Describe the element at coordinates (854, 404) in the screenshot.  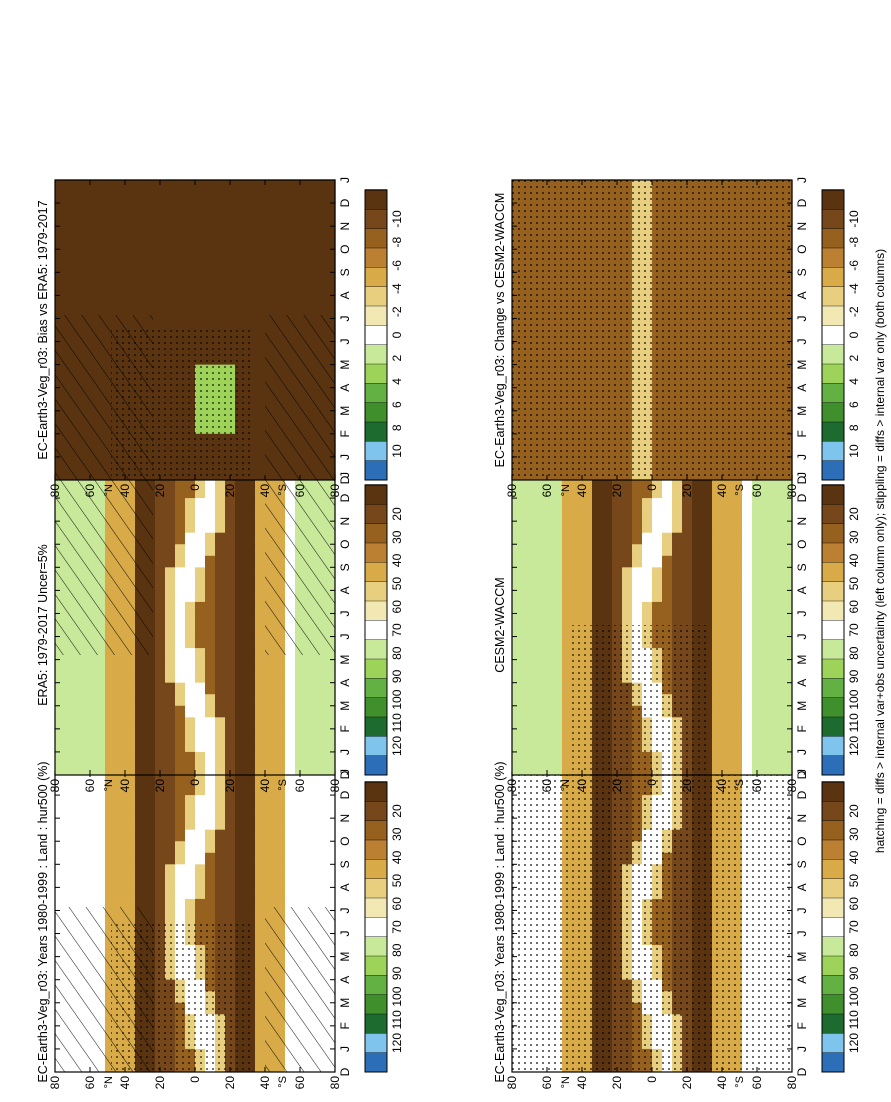
I see `colorbar-tick-label: 6` at that location.